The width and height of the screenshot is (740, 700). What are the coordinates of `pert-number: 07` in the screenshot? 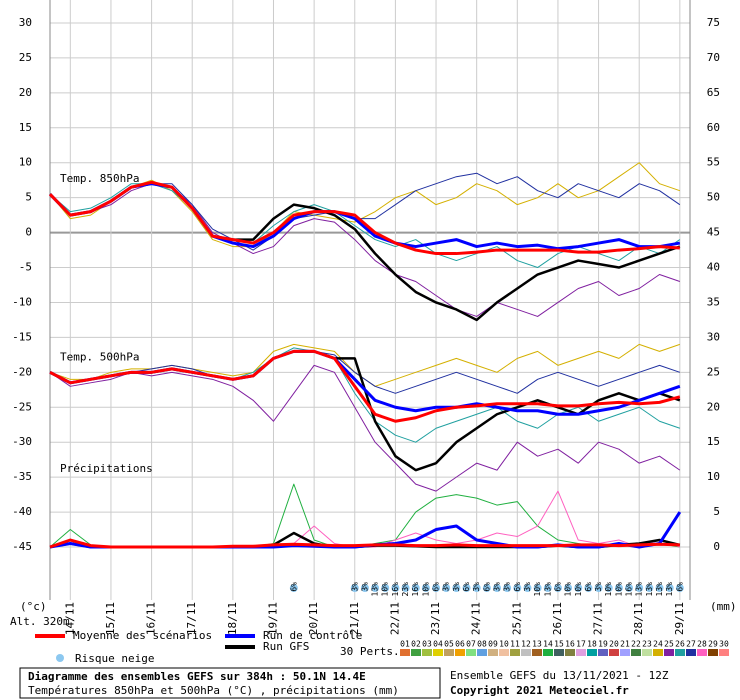 It's located at (471, 644).